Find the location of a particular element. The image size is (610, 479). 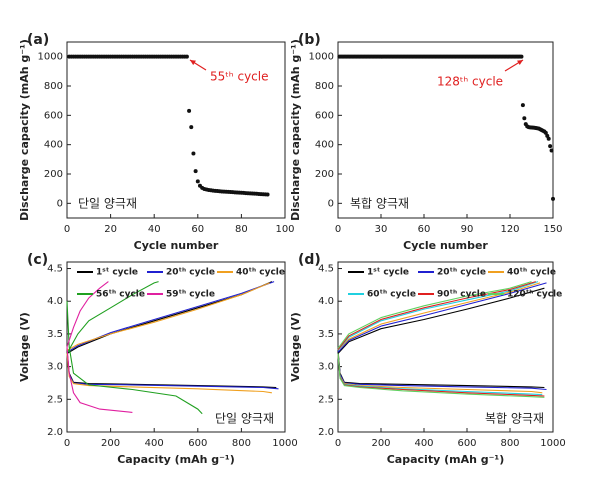

panel-label: (b) is located at coordinates (309, 40).